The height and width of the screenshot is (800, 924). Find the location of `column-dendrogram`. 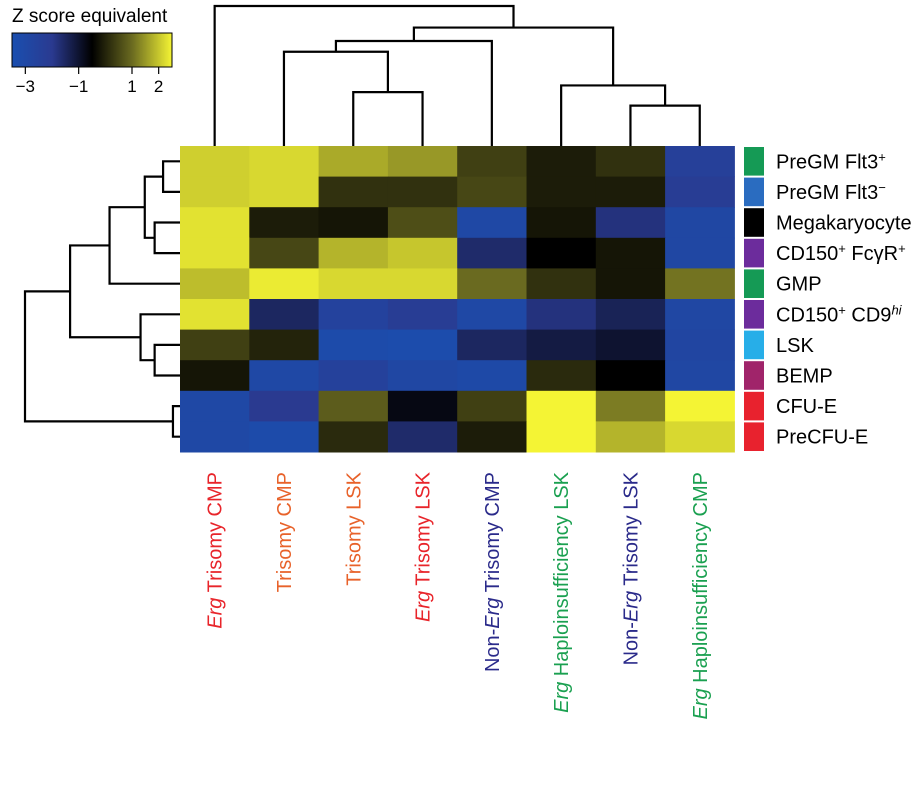

column-dendrogram is located at coordinates (457, 75).